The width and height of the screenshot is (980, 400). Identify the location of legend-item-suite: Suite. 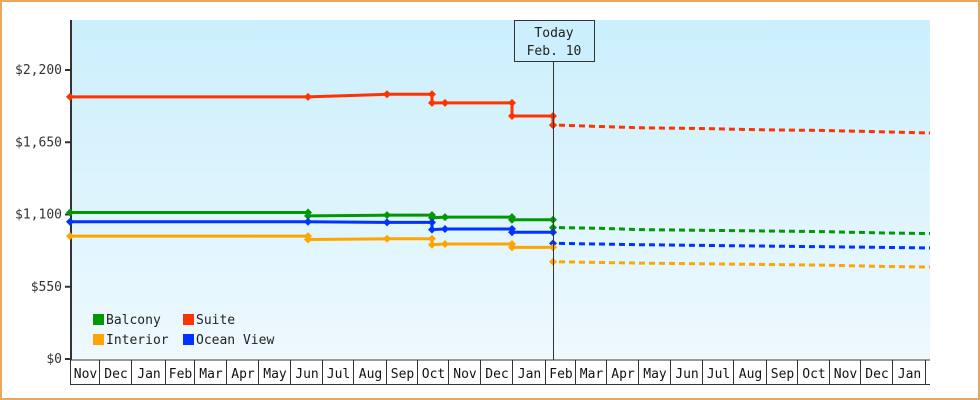
(209, 320).